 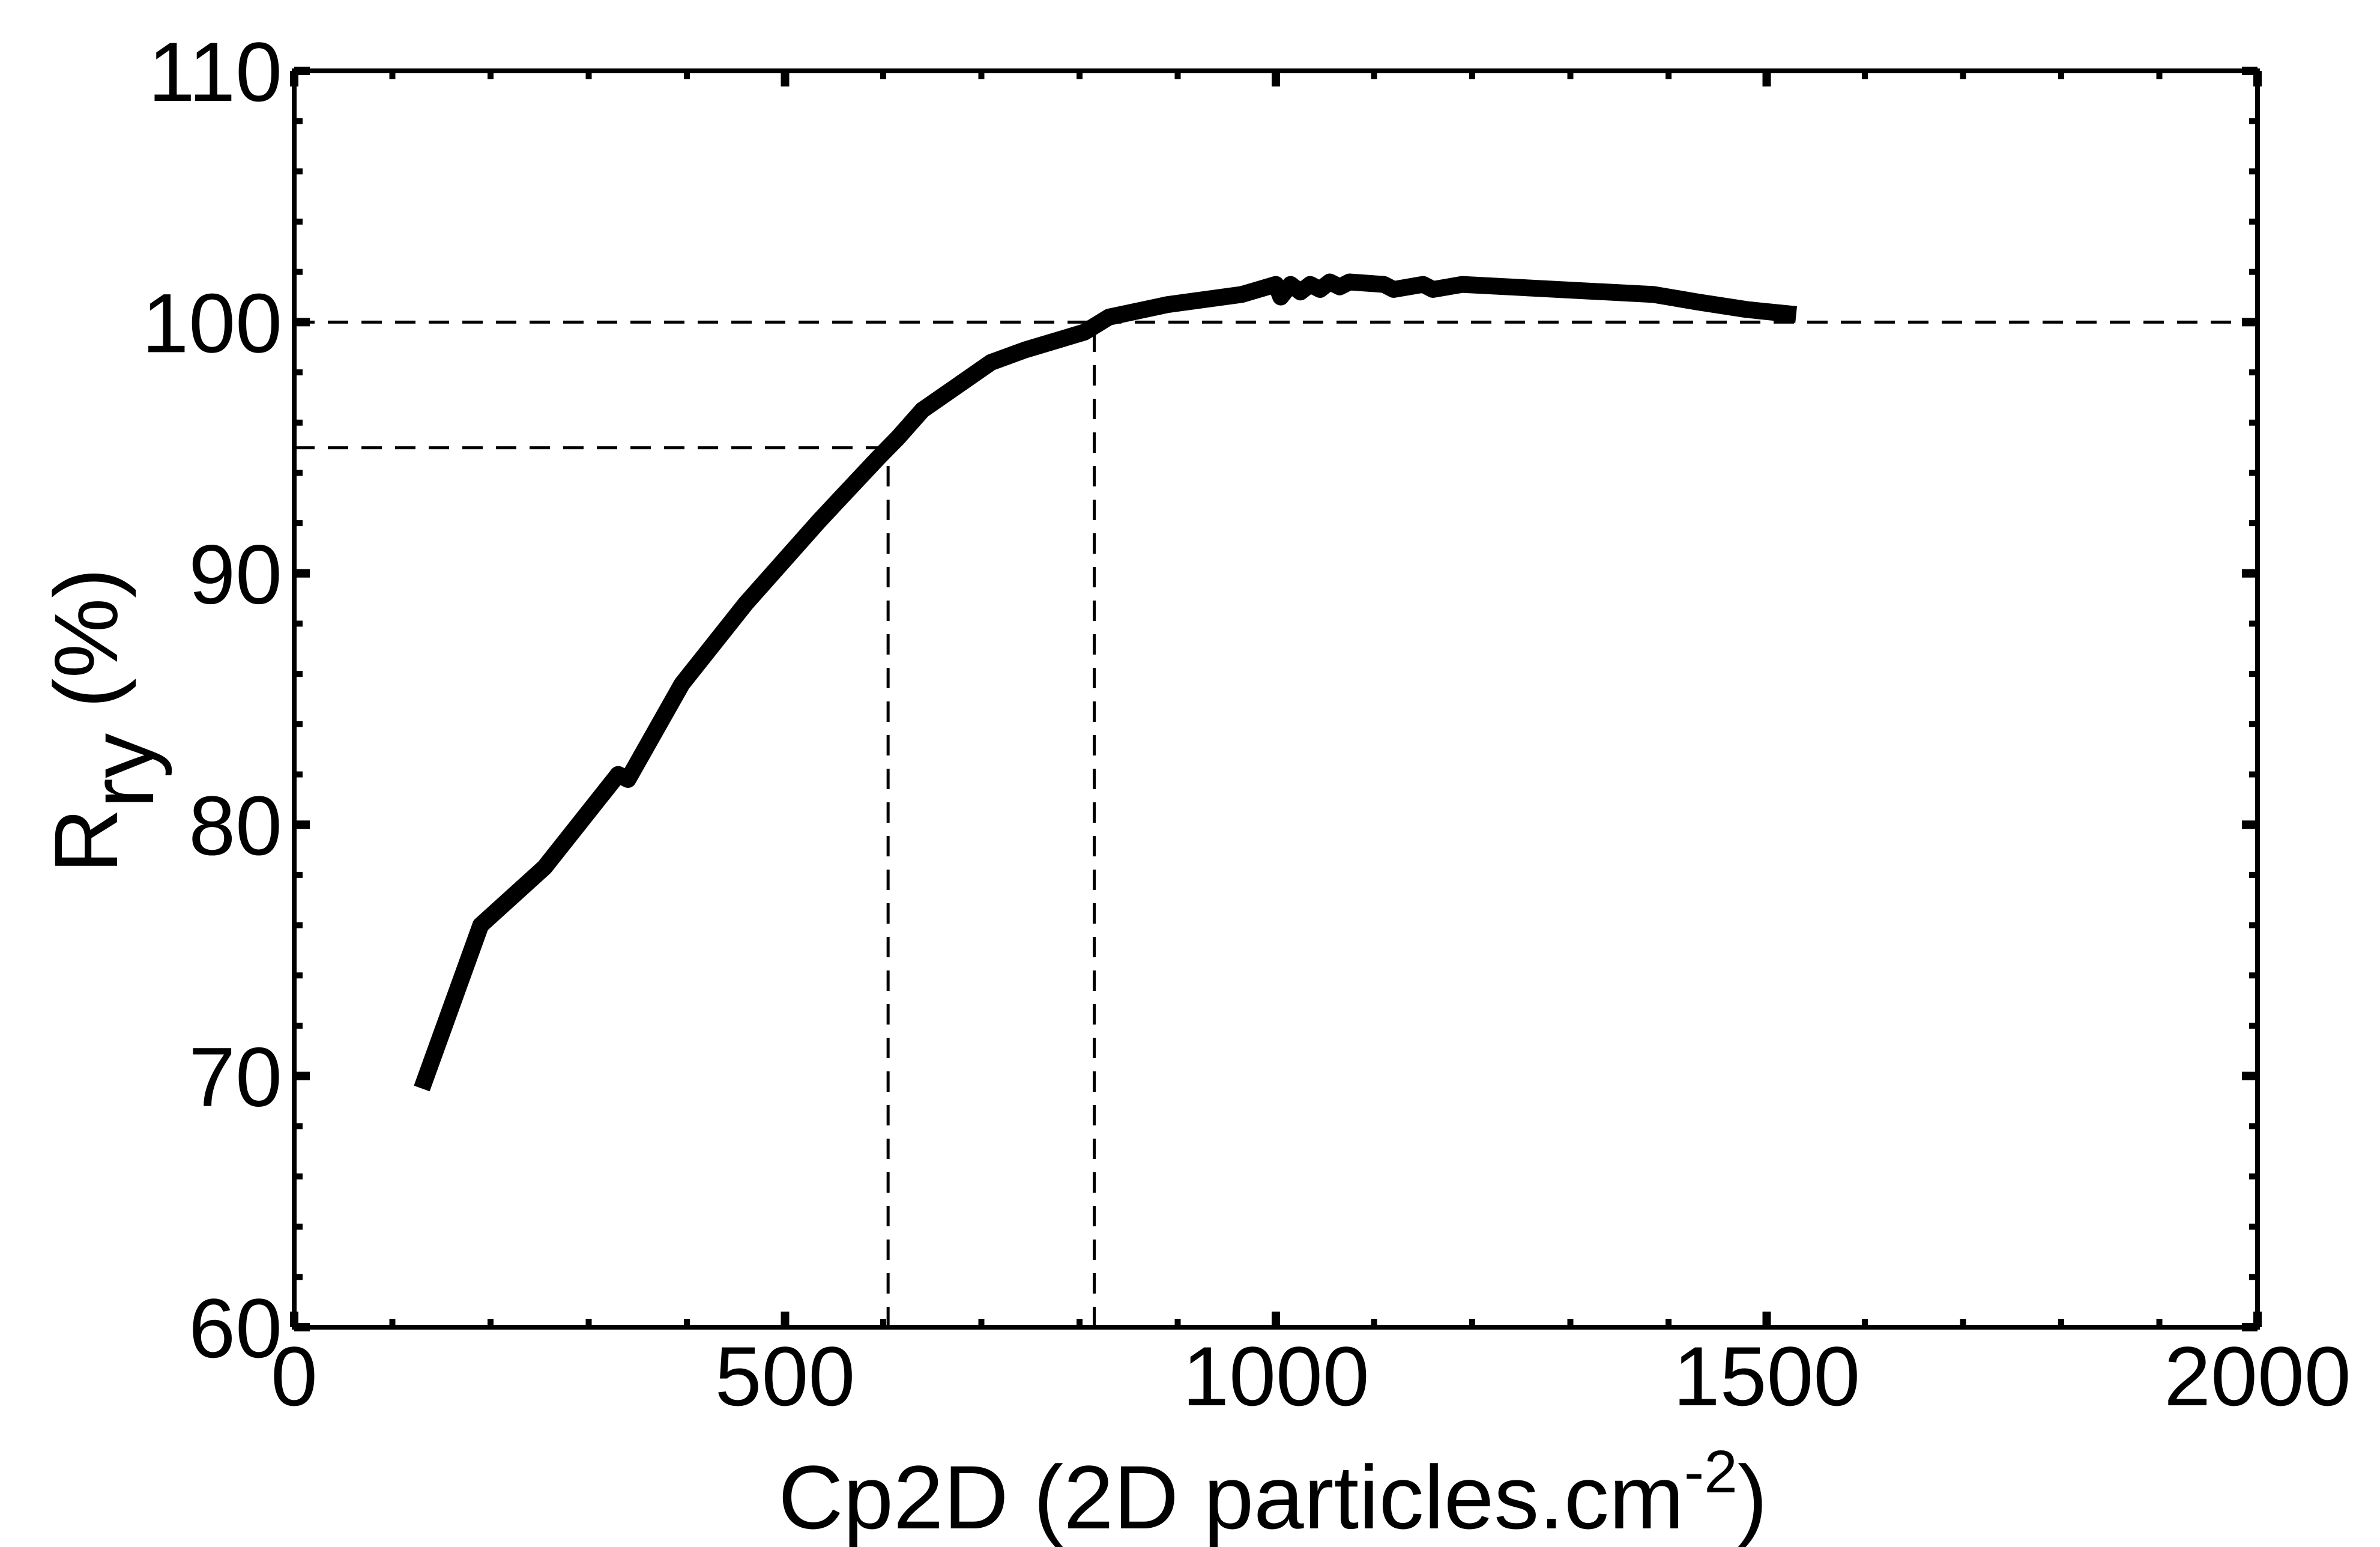 I want to click on x-tick-label: 1000, so click(x=1276, y=1376).